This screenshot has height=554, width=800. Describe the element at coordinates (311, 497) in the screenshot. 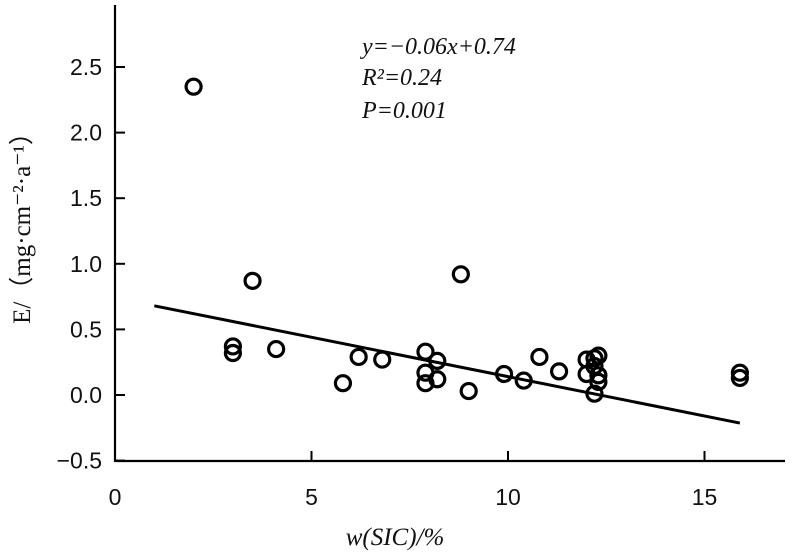

I see `x-tick-label: 5` at that location.